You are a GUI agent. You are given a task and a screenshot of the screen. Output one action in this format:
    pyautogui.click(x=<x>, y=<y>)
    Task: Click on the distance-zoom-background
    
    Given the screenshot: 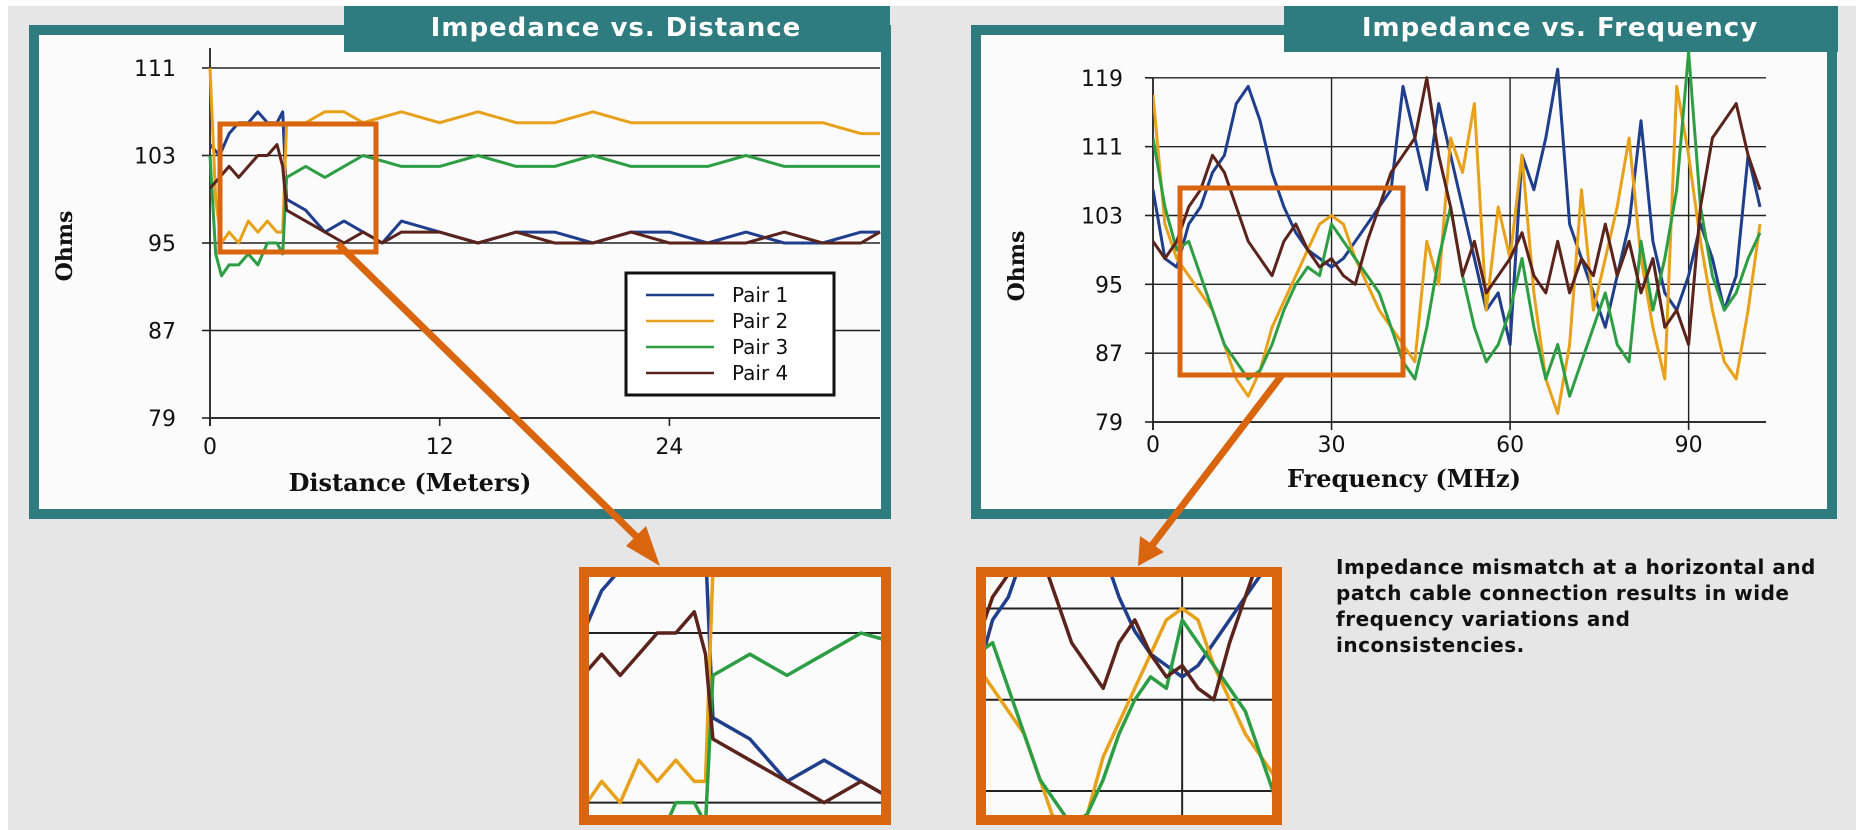 What is the action you would take?
    pyautogui.click(x=735, y=696)
    